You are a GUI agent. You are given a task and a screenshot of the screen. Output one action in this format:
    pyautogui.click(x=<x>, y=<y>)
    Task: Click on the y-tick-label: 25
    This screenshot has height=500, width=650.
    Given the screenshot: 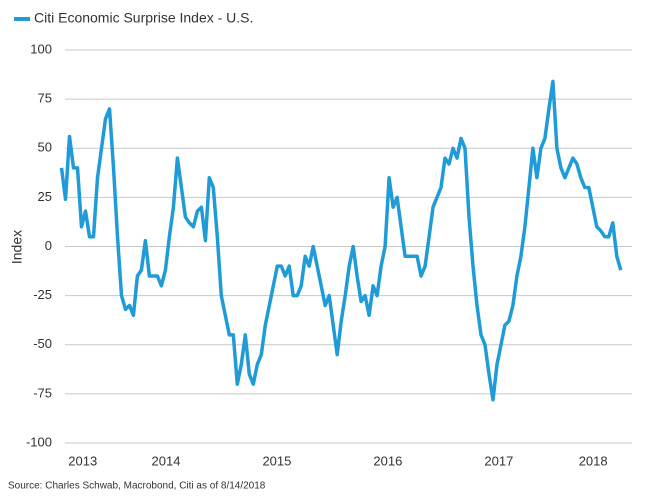 What is the action you would take?
    pyautogui.click(x=45, y=196)
    